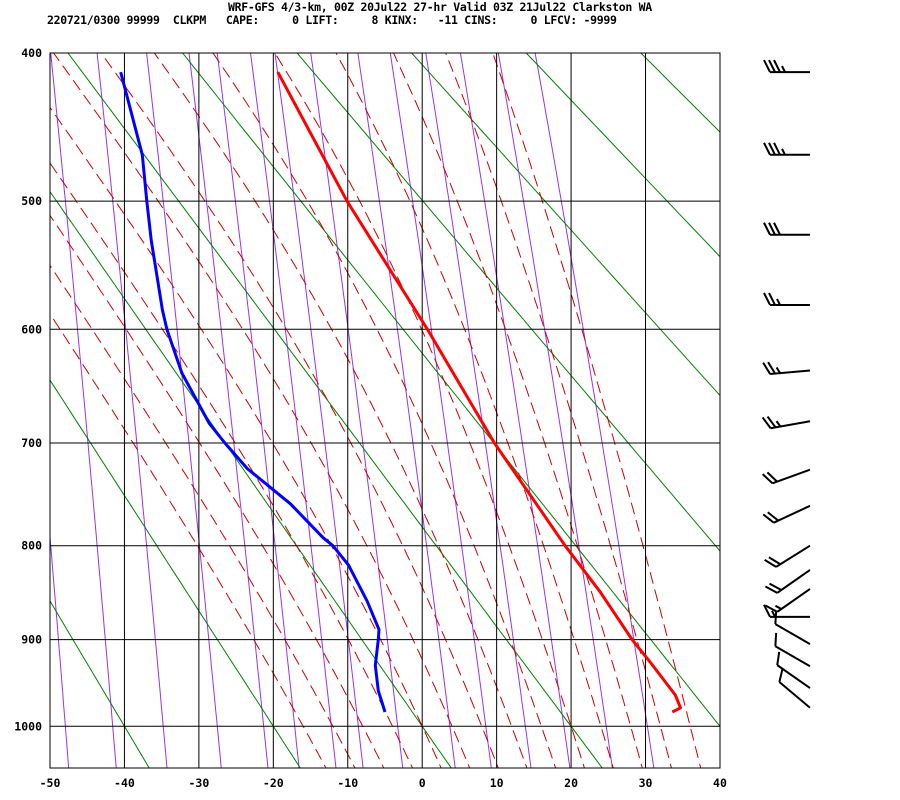 This screenshot has width=900, height=800. I want to click on pressure-tick-label: 600, so click(31, 329).